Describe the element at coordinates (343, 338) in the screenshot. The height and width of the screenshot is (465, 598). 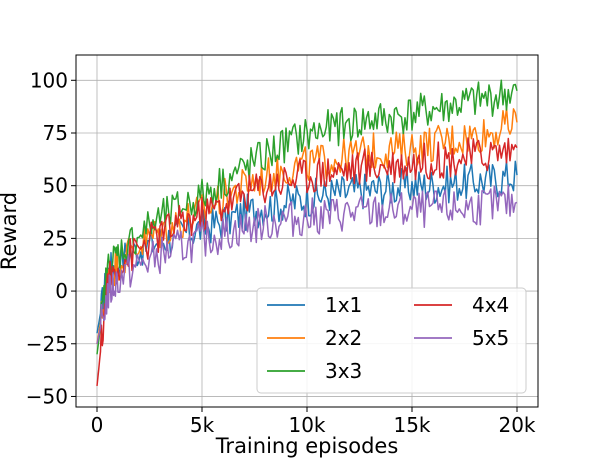
I see `legend-label: 2x2` at that location.